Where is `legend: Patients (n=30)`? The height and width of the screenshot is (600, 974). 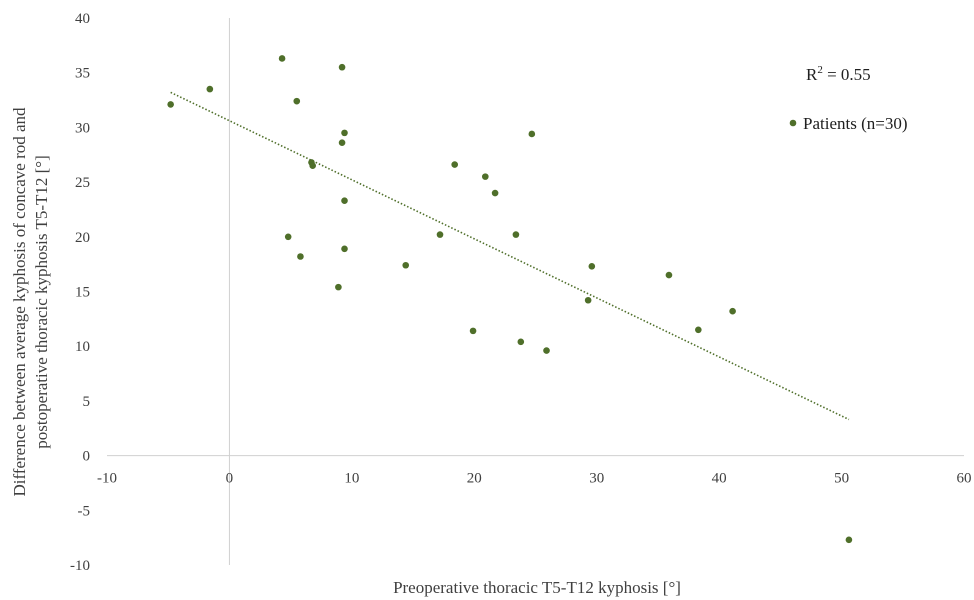
legend: Patients (n=30) is located at coordinates (848, 123).